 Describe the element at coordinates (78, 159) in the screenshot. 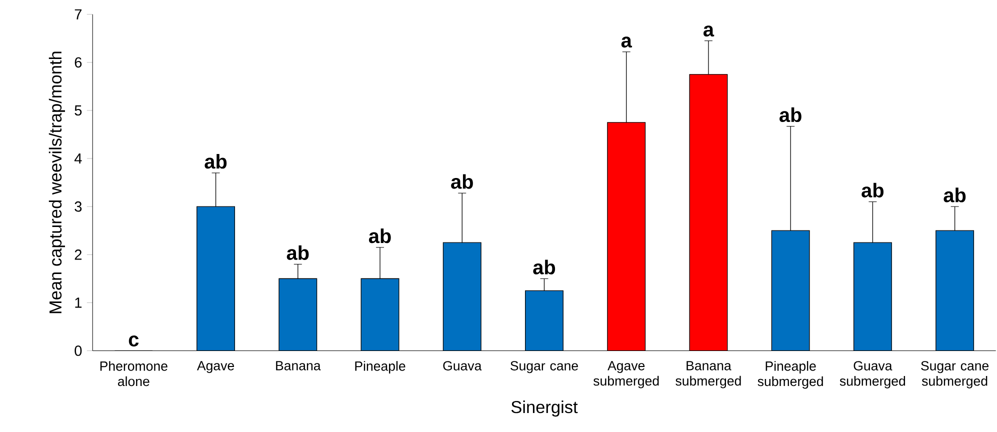

I see `y-tick-label: 4` at that location.